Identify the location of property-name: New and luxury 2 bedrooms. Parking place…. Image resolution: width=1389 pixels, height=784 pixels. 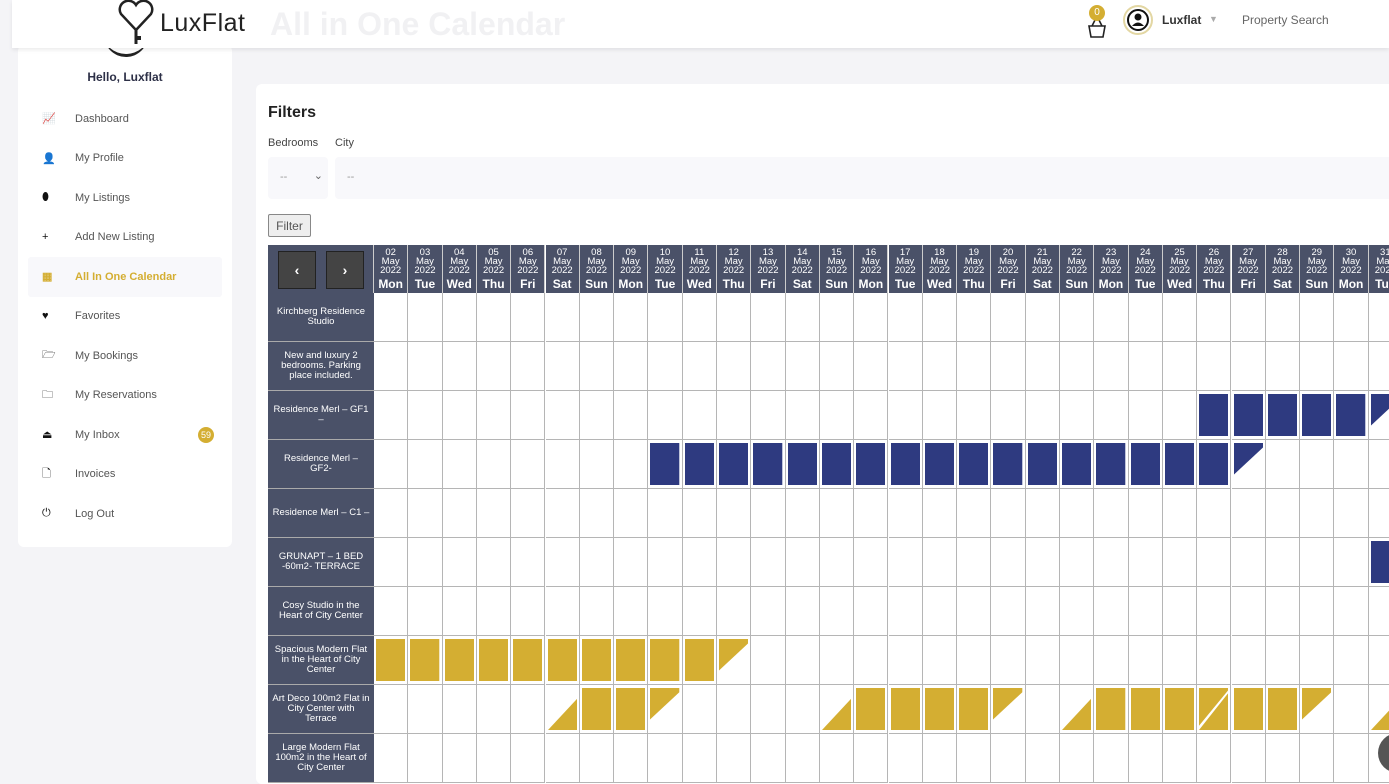
(321, 366).